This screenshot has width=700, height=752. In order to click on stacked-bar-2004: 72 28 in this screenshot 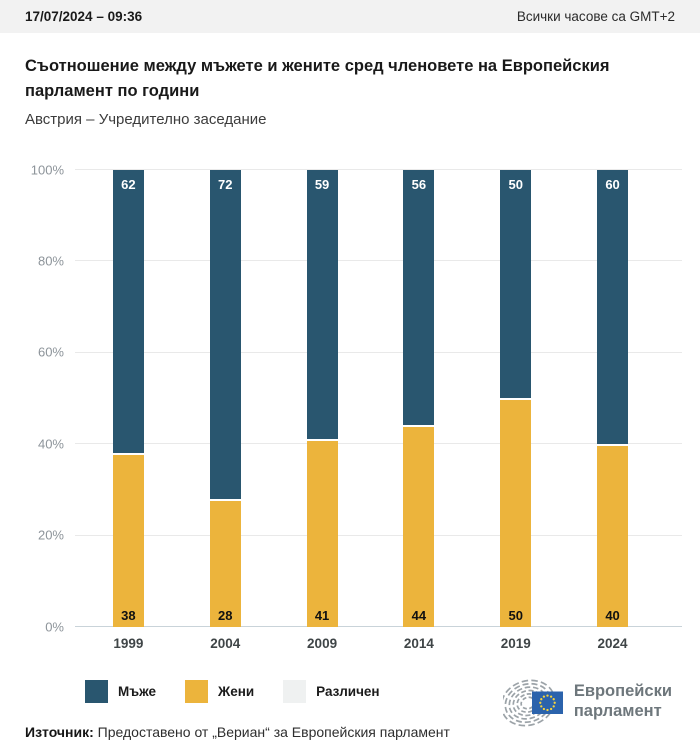, I will do `click(225, 398)`.